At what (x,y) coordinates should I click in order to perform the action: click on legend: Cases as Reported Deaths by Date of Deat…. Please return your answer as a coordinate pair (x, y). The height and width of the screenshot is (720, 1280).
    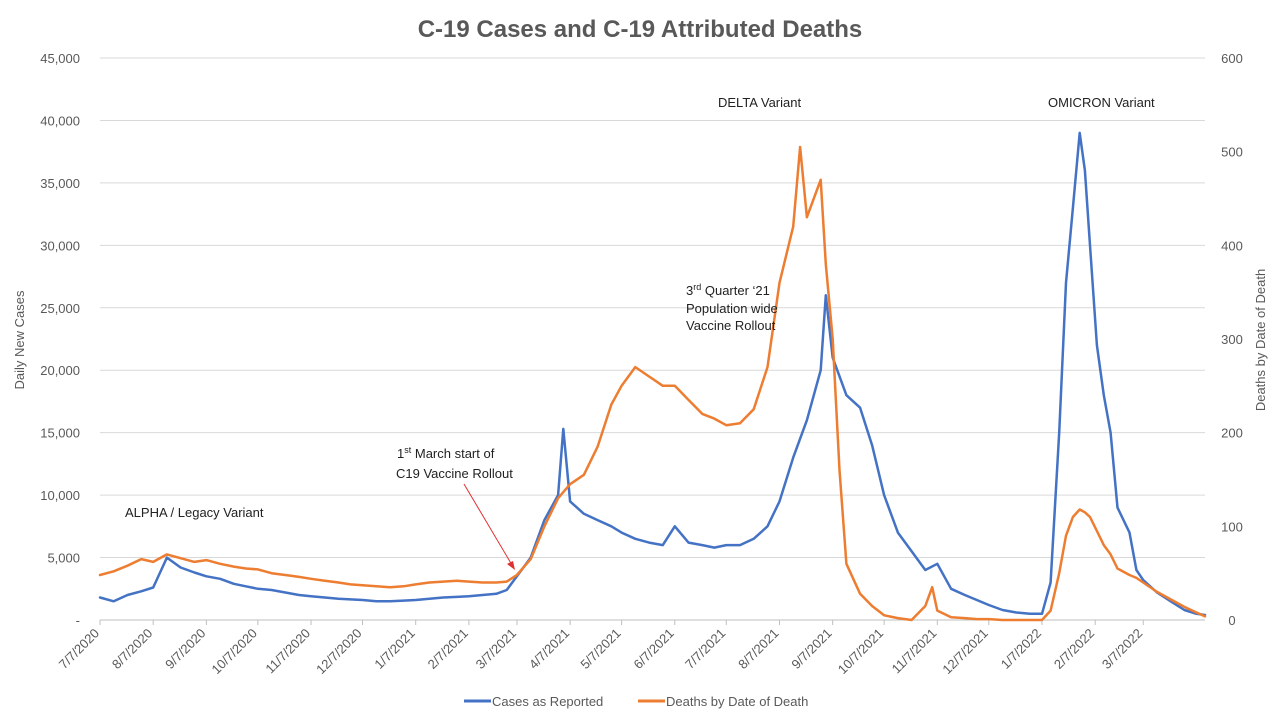
    Looking at the image, I should click on (636, 701).